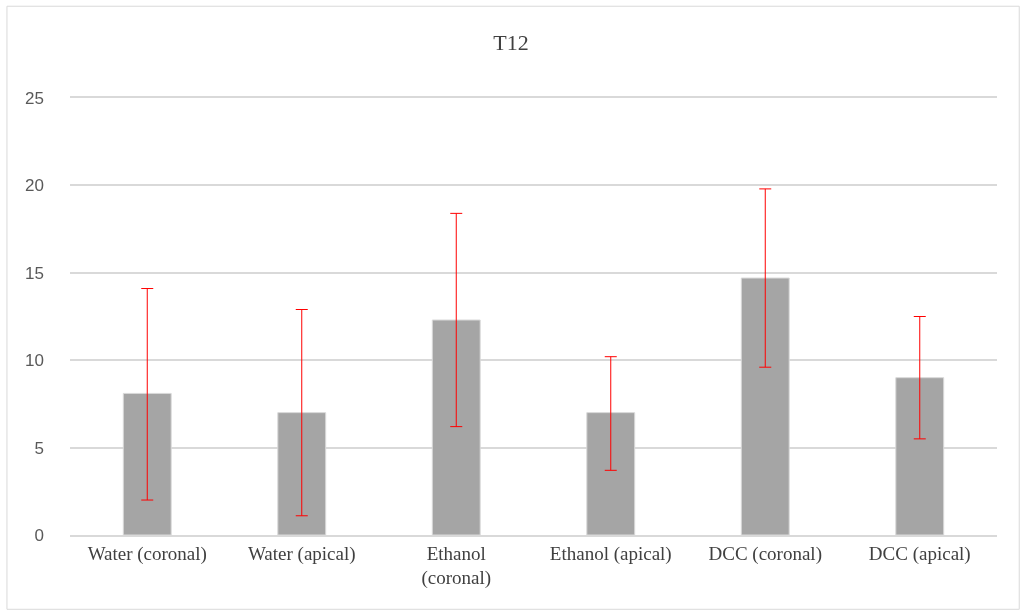 Image resolution: width=1022 pixels, height=611 pixels. Describe the element at coordinates (919, 553) in the screenshot. I see `x-tick-label: DCC (apical)` at that location.